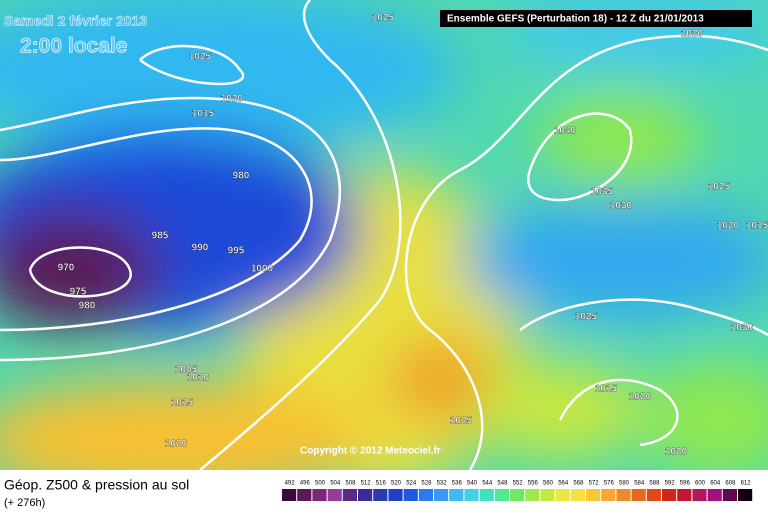 This screenshot has height=517, width=768. What do you see at coordinates (262, 269) in the screenshot?
I see `isobar-label: 1000` at bounding box center [262, 269].